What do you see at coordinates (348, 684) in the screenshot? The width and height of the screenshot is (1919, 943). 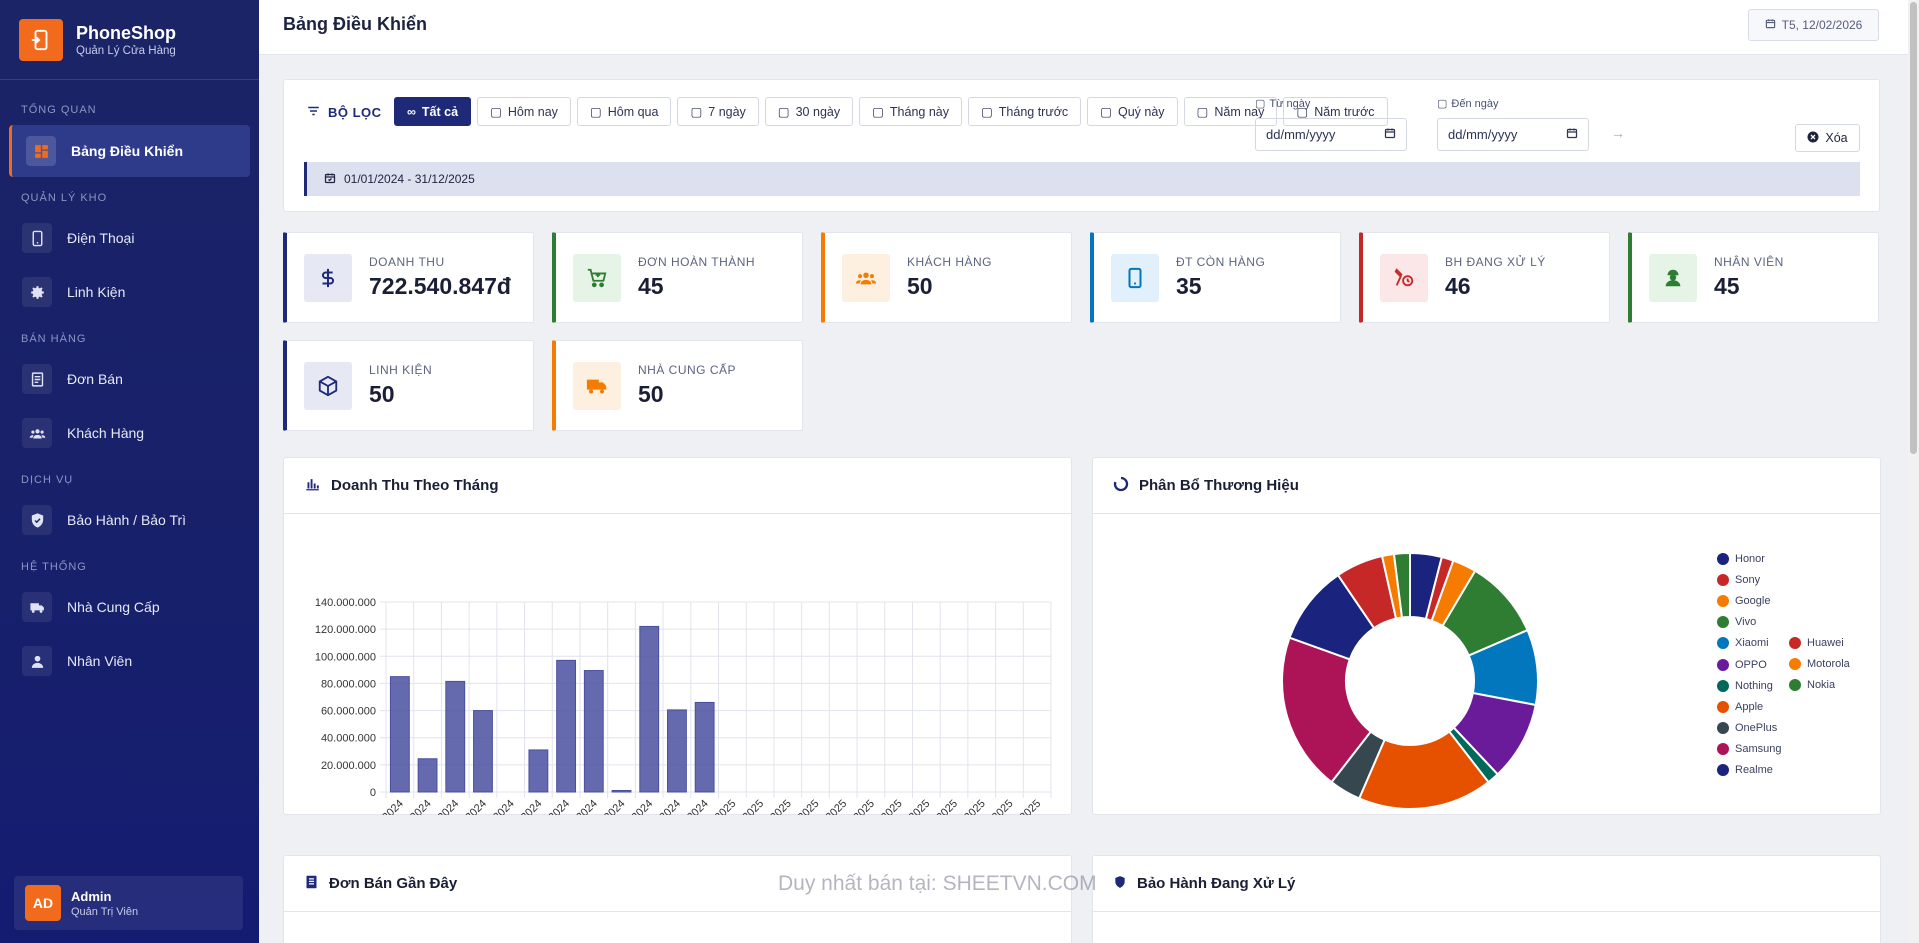 I see `y-tick-label: 80.000.000` at bounding box center [348, 684].